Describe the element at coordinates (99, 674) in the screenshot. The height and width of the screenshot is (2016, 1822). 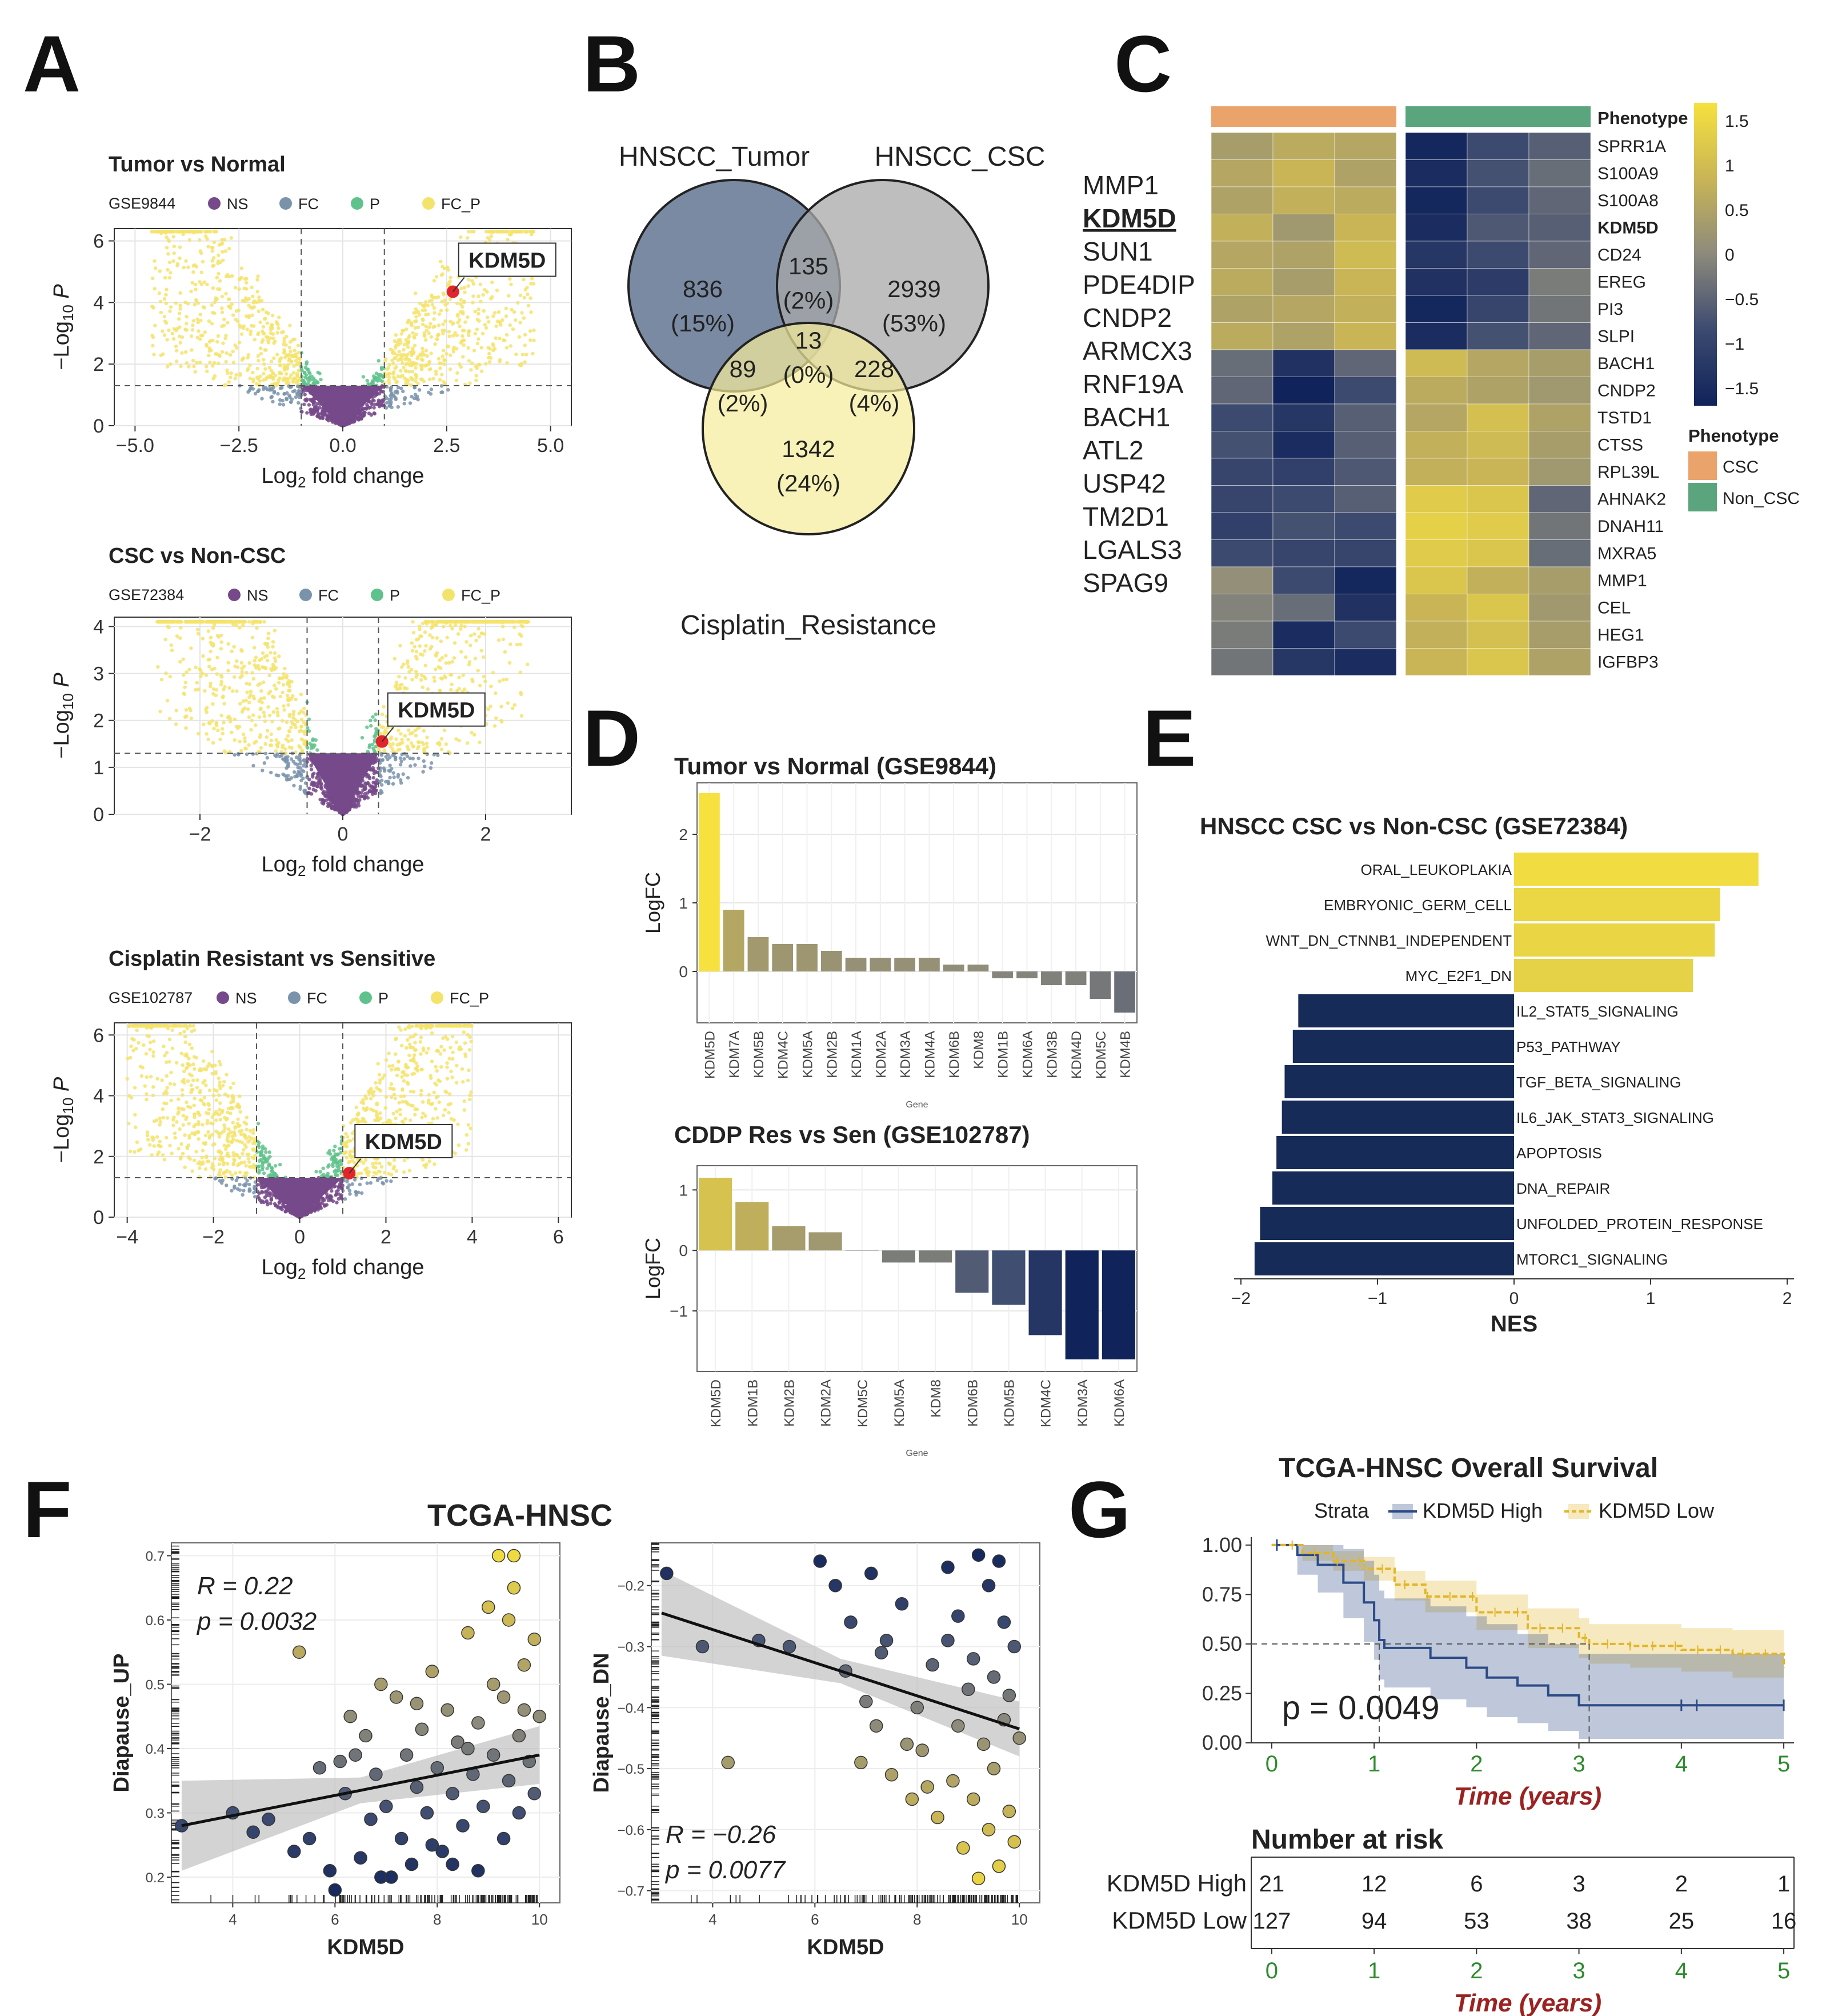
I see `y-tick-label: 3` at that location.